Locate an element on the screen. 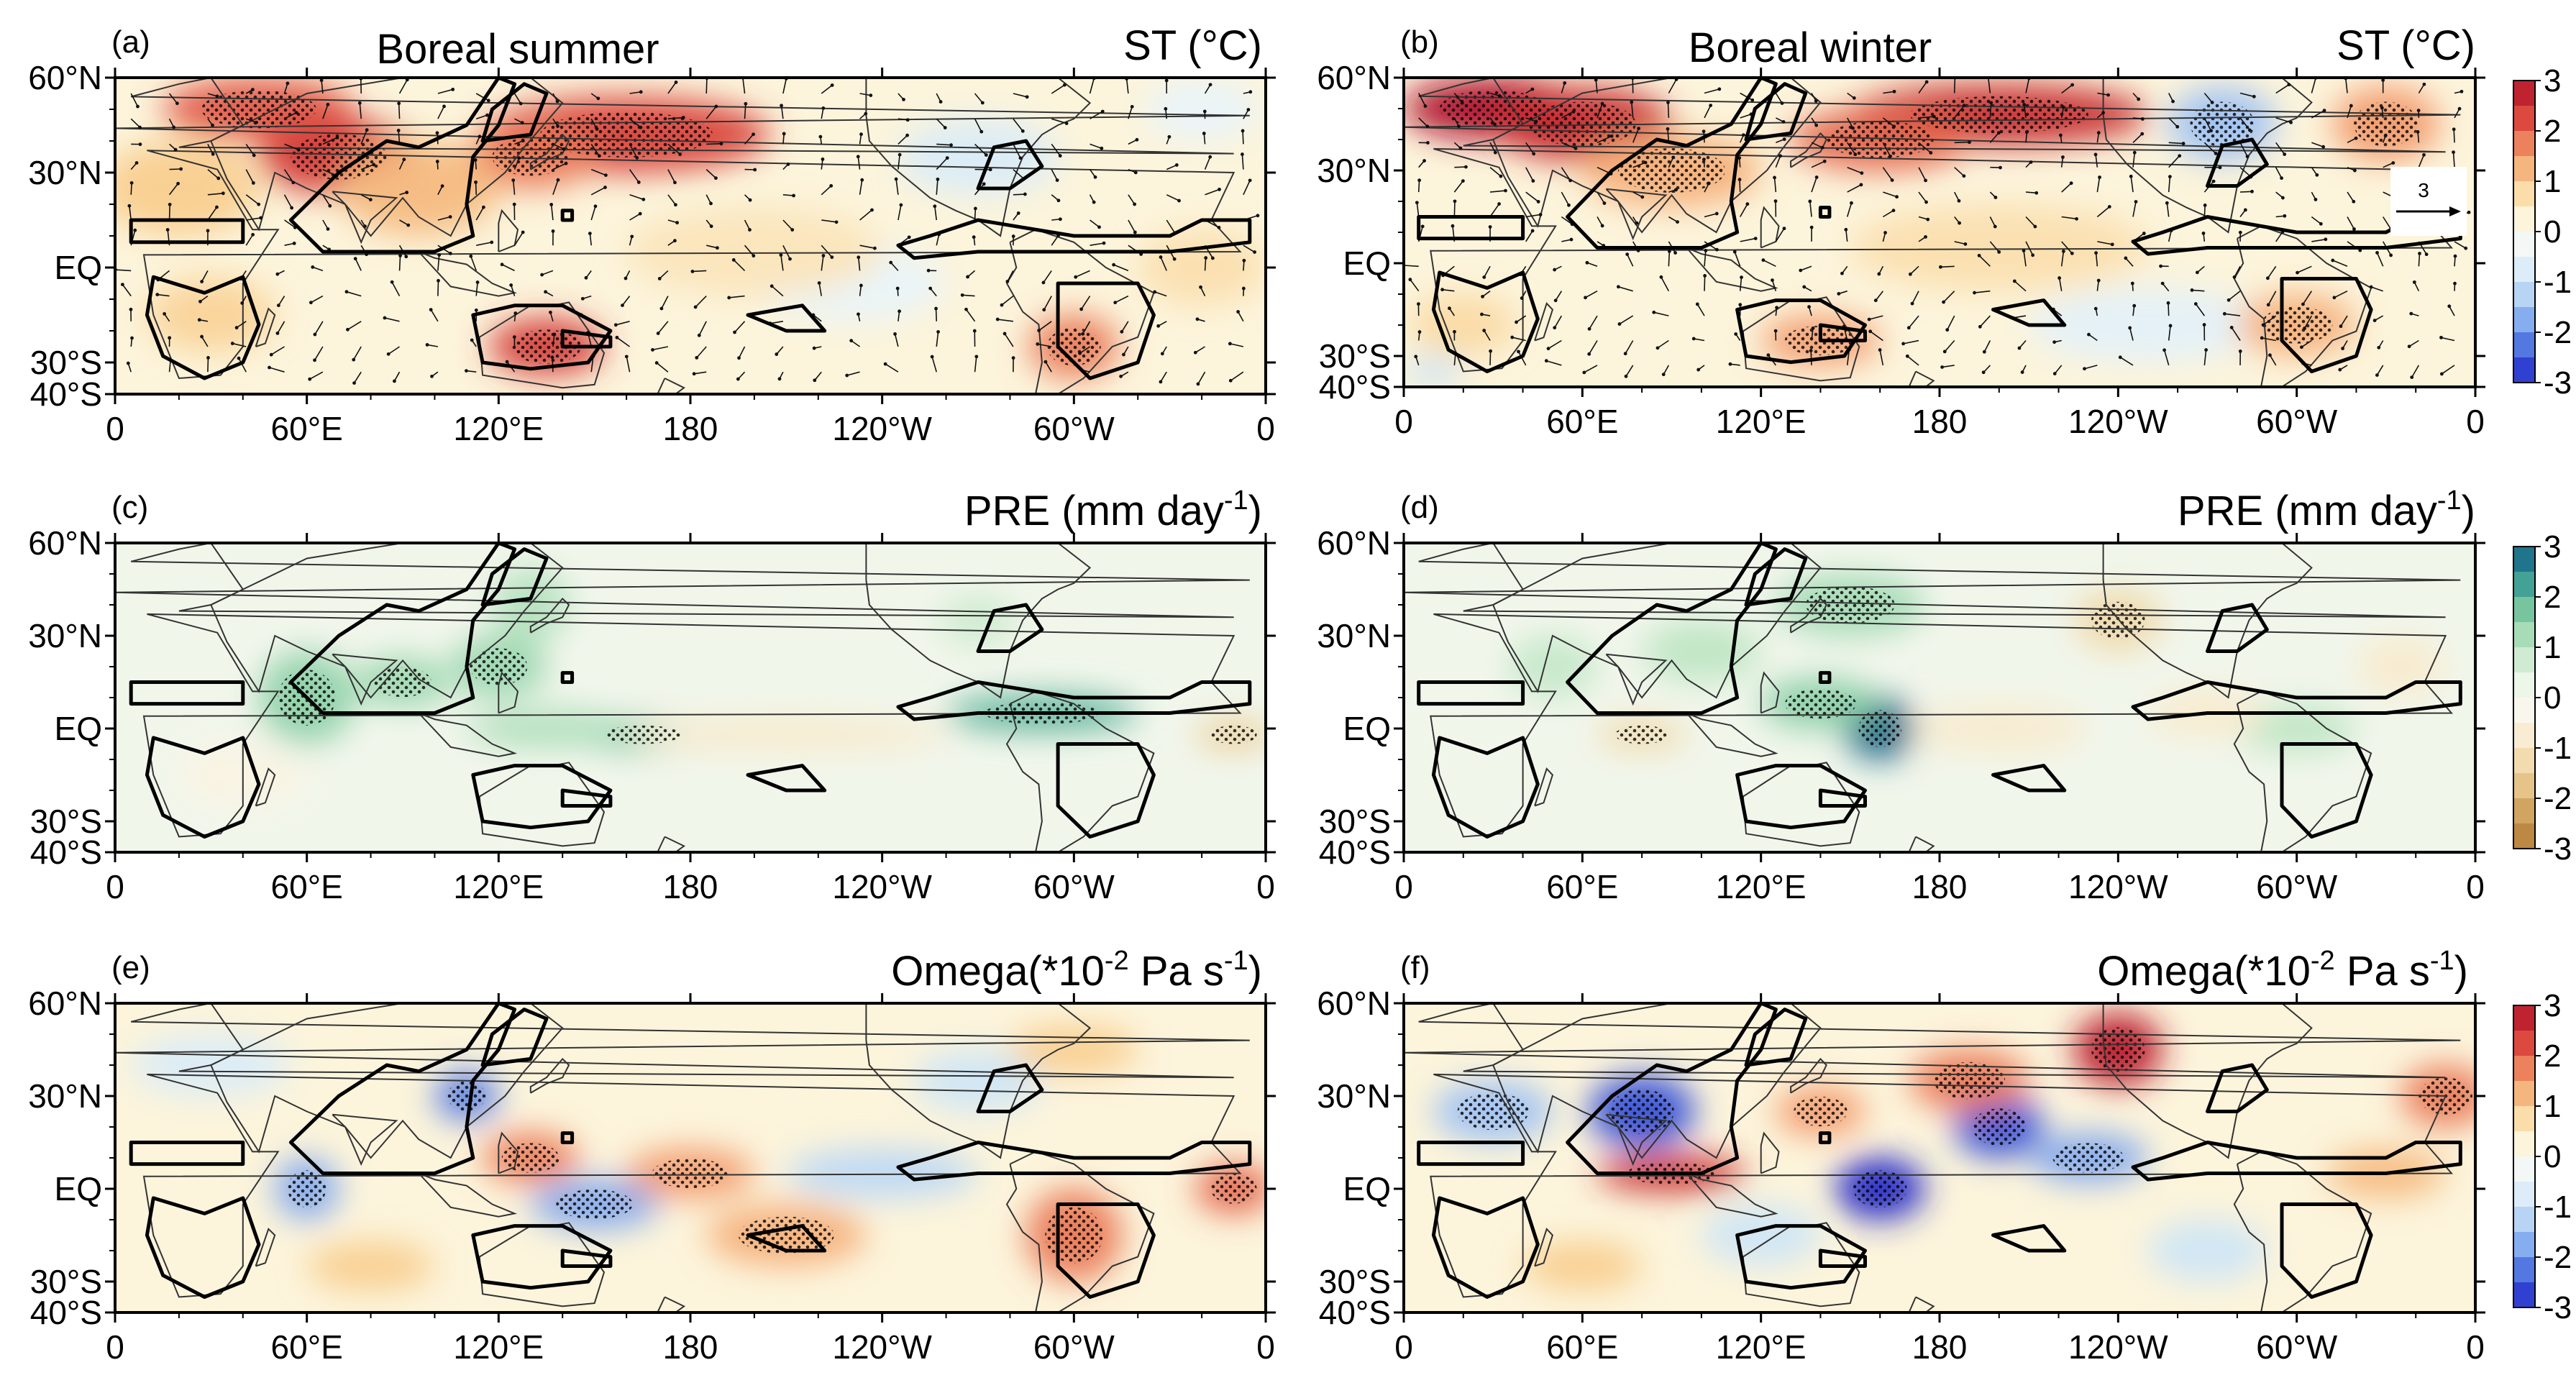  coastline-india is located at coordinates (1636, 679).